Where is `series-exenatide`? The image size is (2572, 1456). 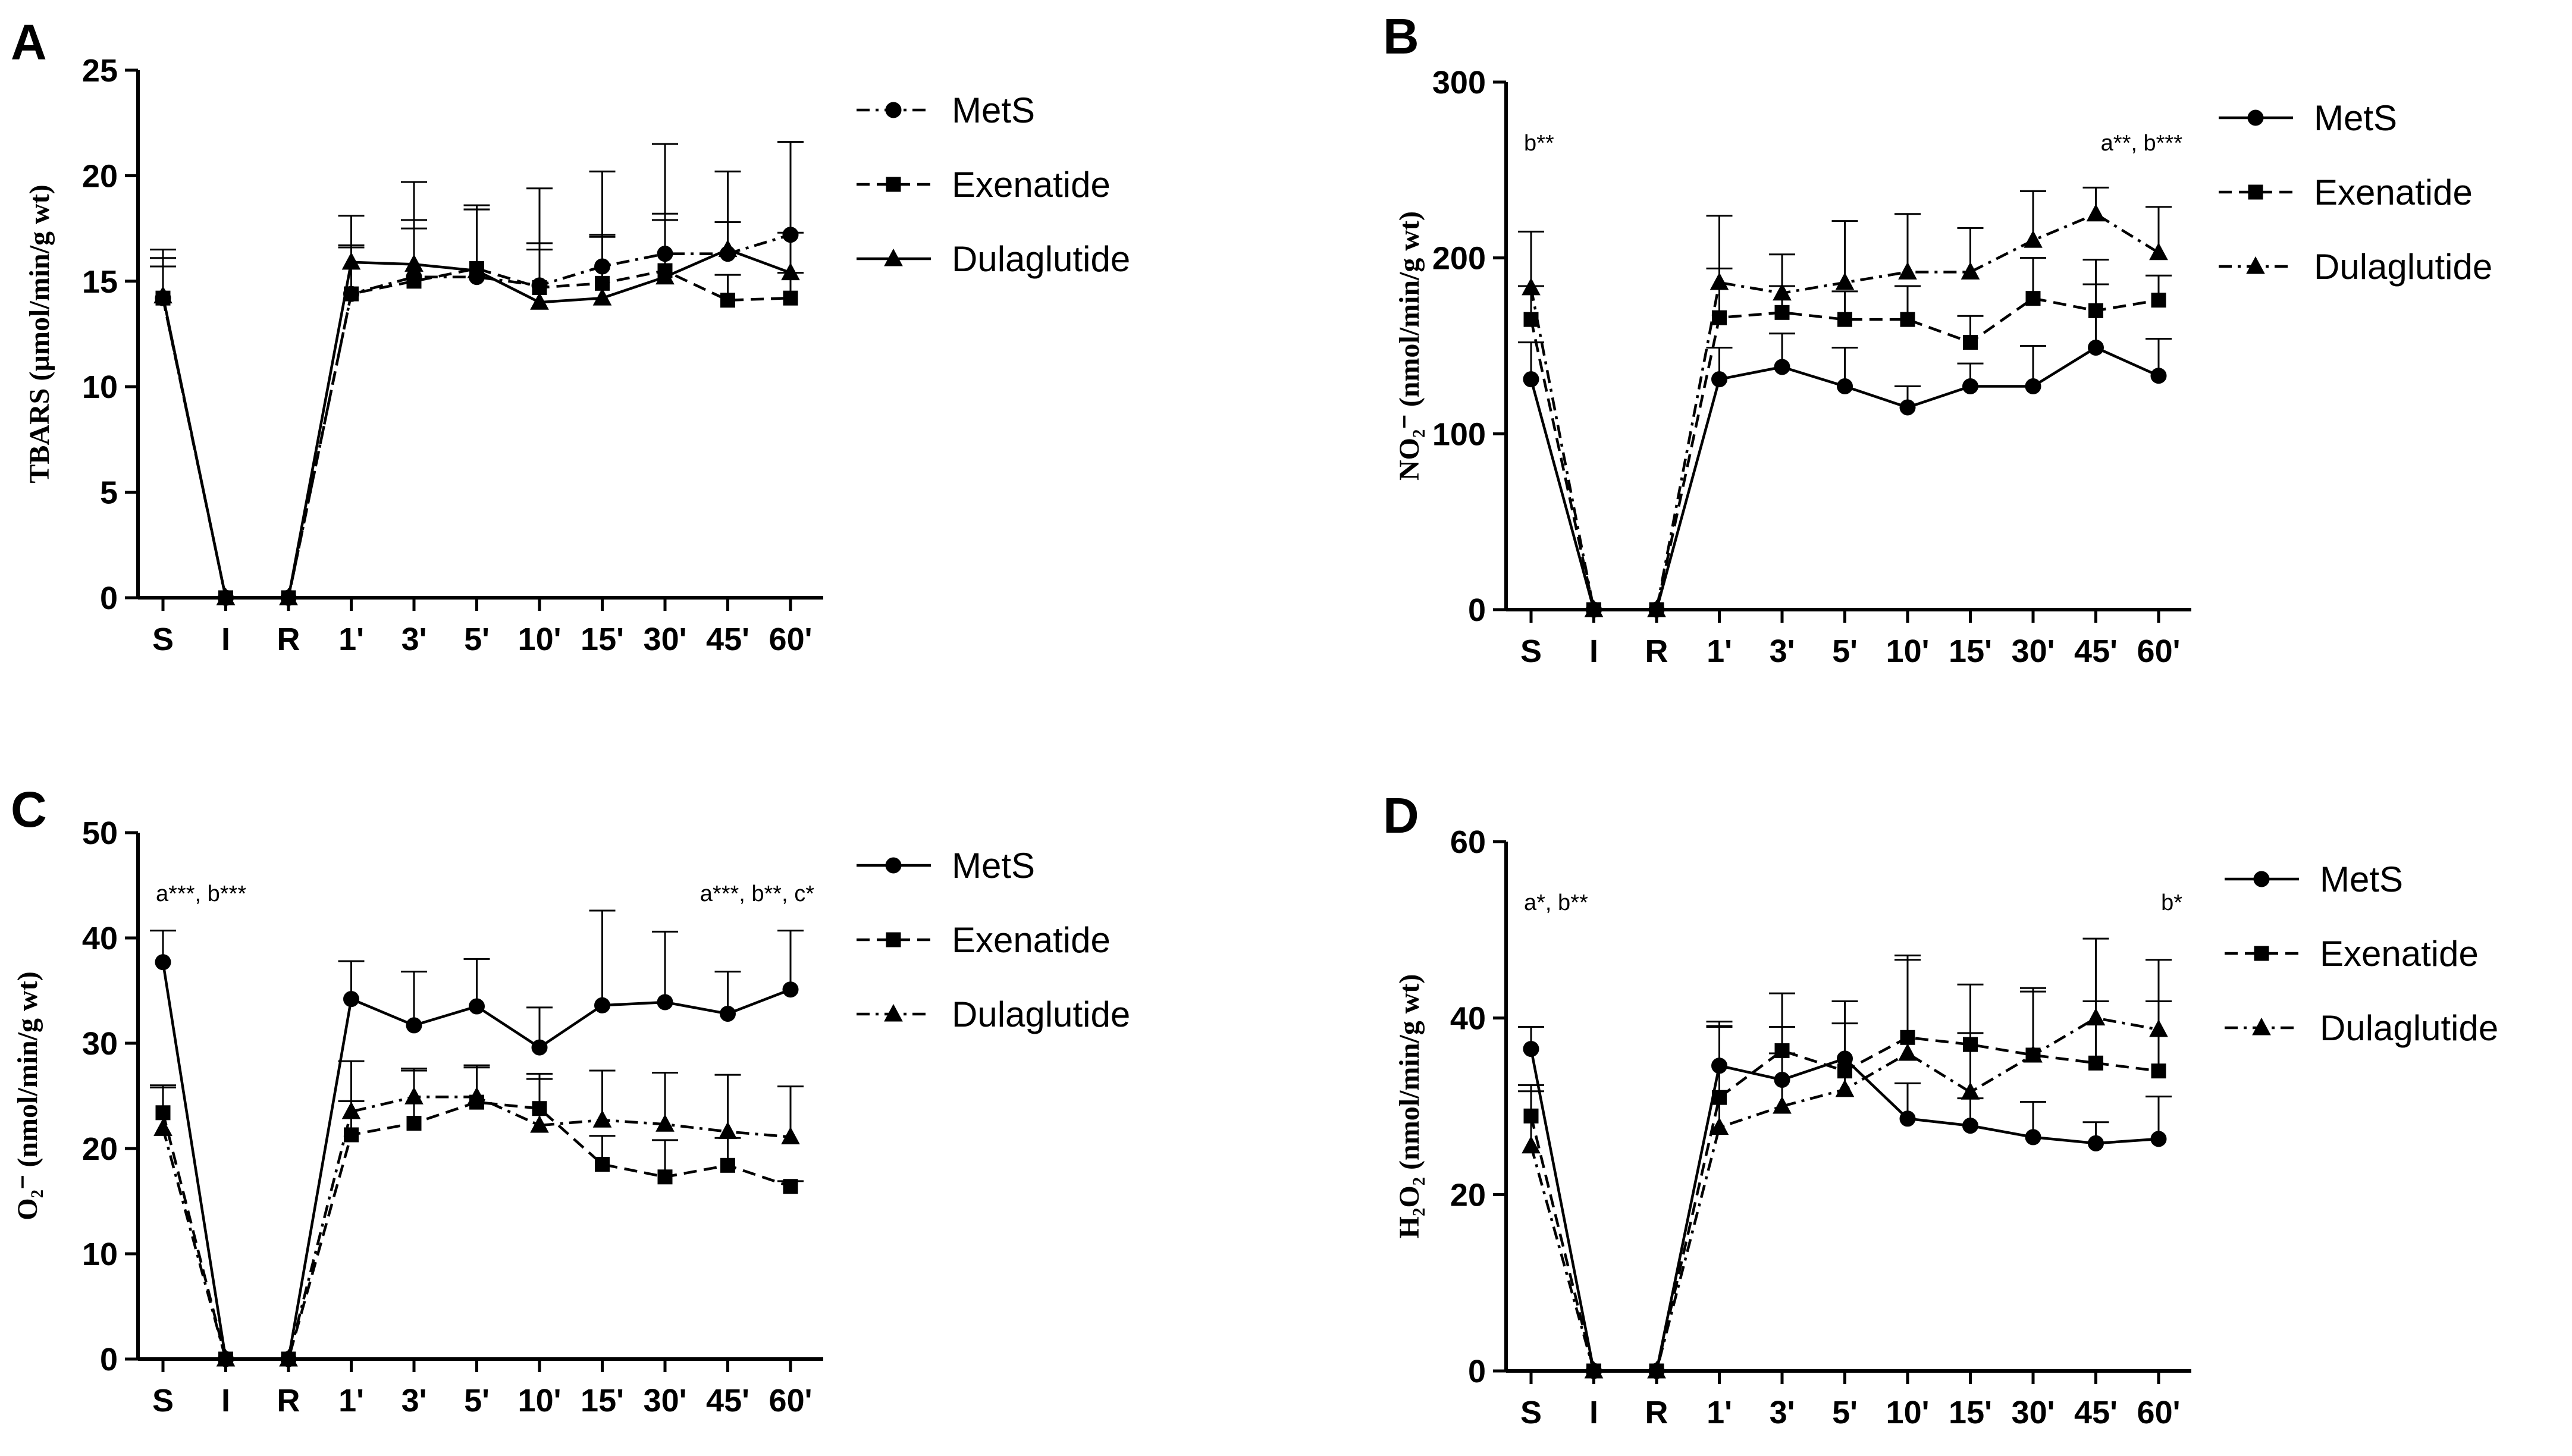
series-exenatide is located at coordinates (477, 1213).